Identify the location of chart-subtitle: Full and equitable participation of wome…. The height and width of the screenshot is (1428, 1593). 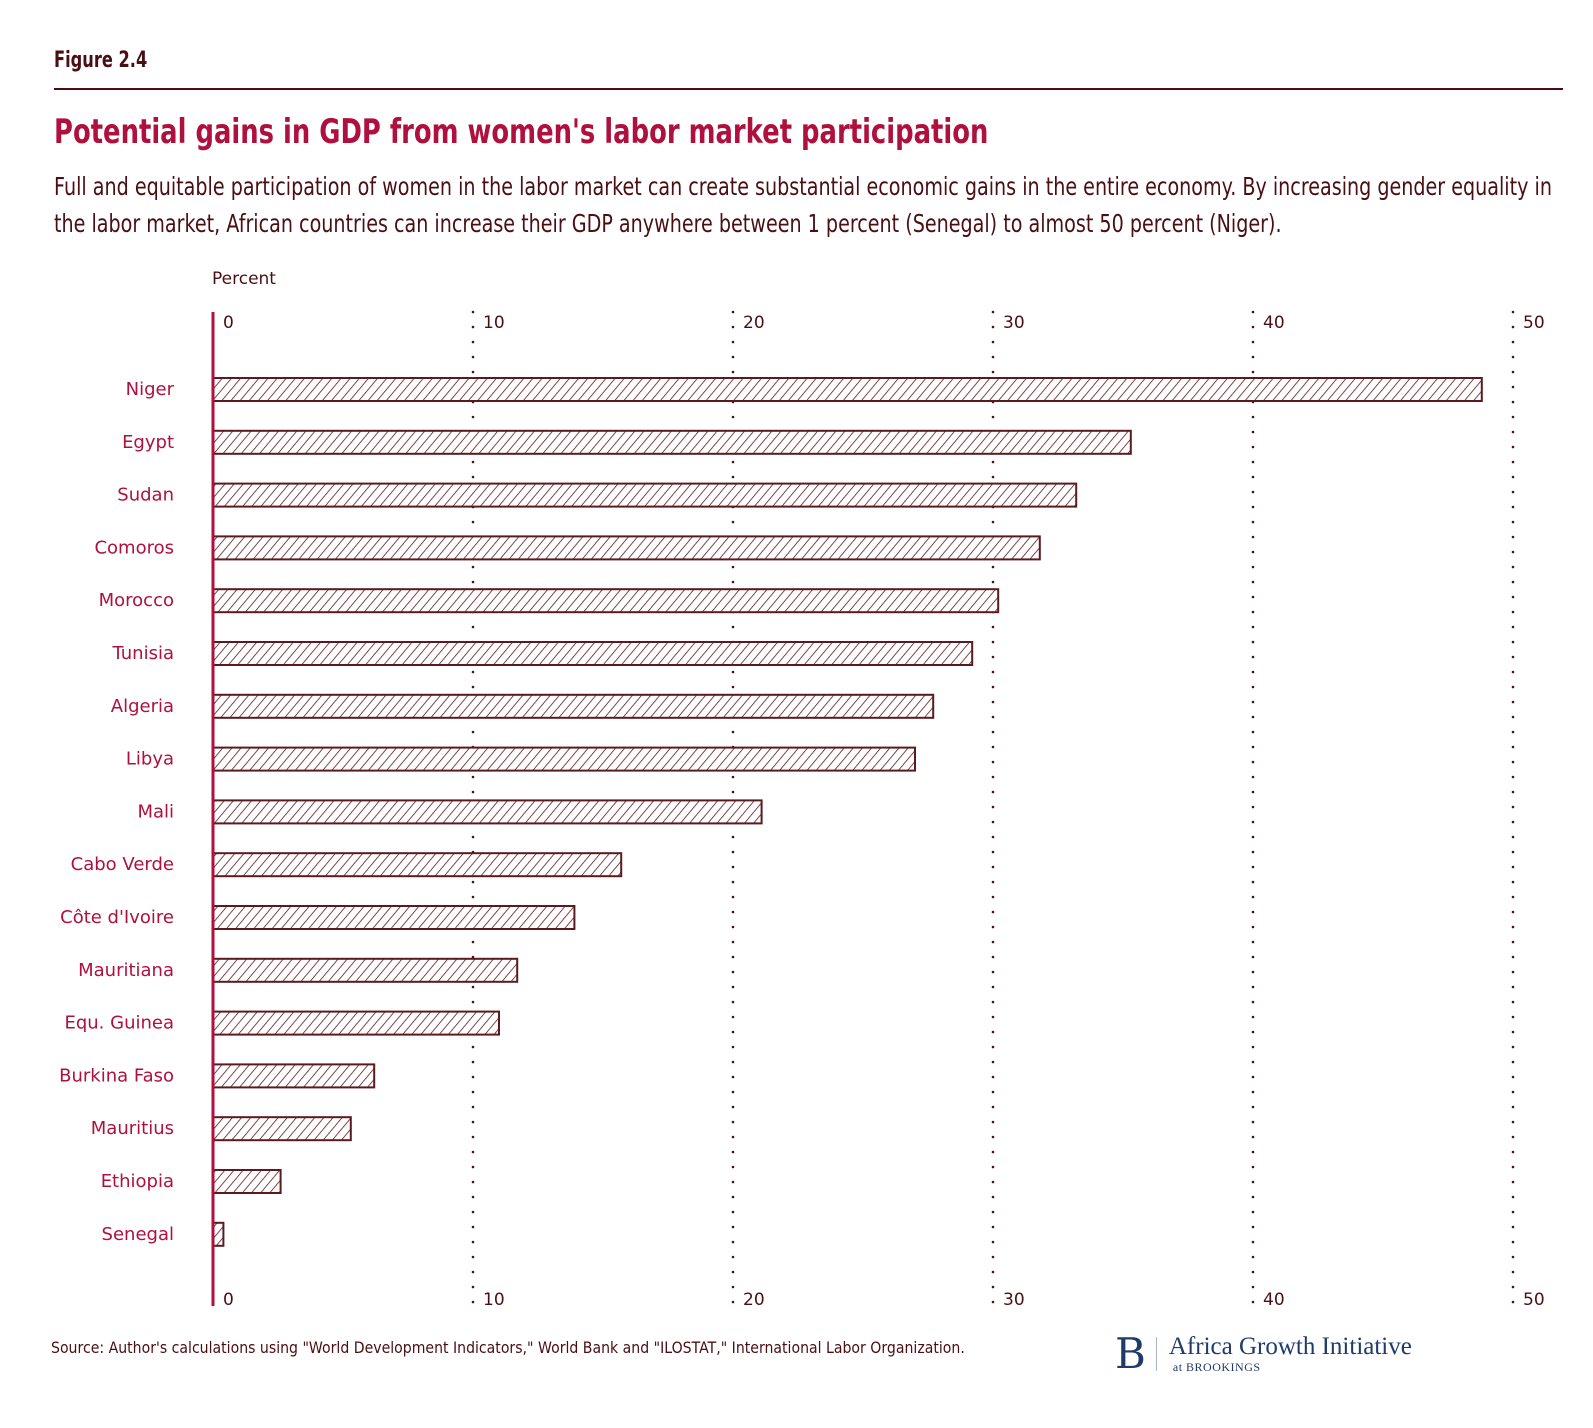
(803, 205).